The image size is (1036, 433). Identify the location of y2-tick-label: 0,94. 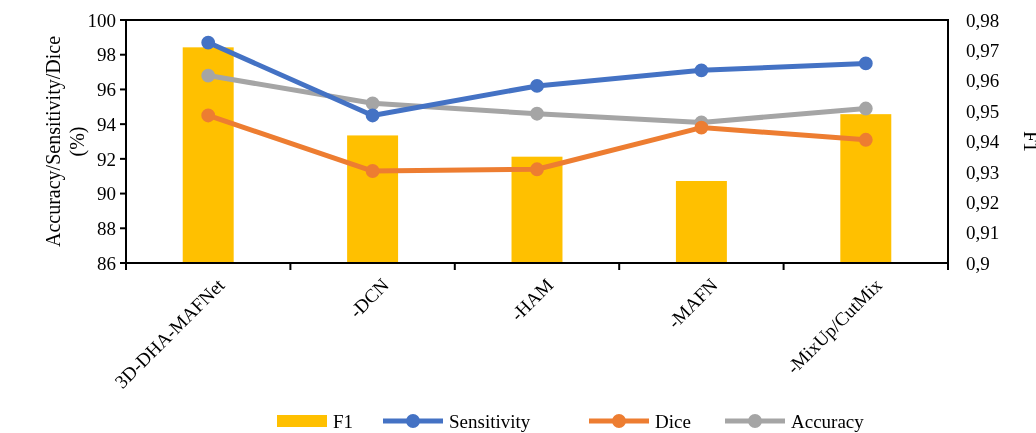
(983, 142).